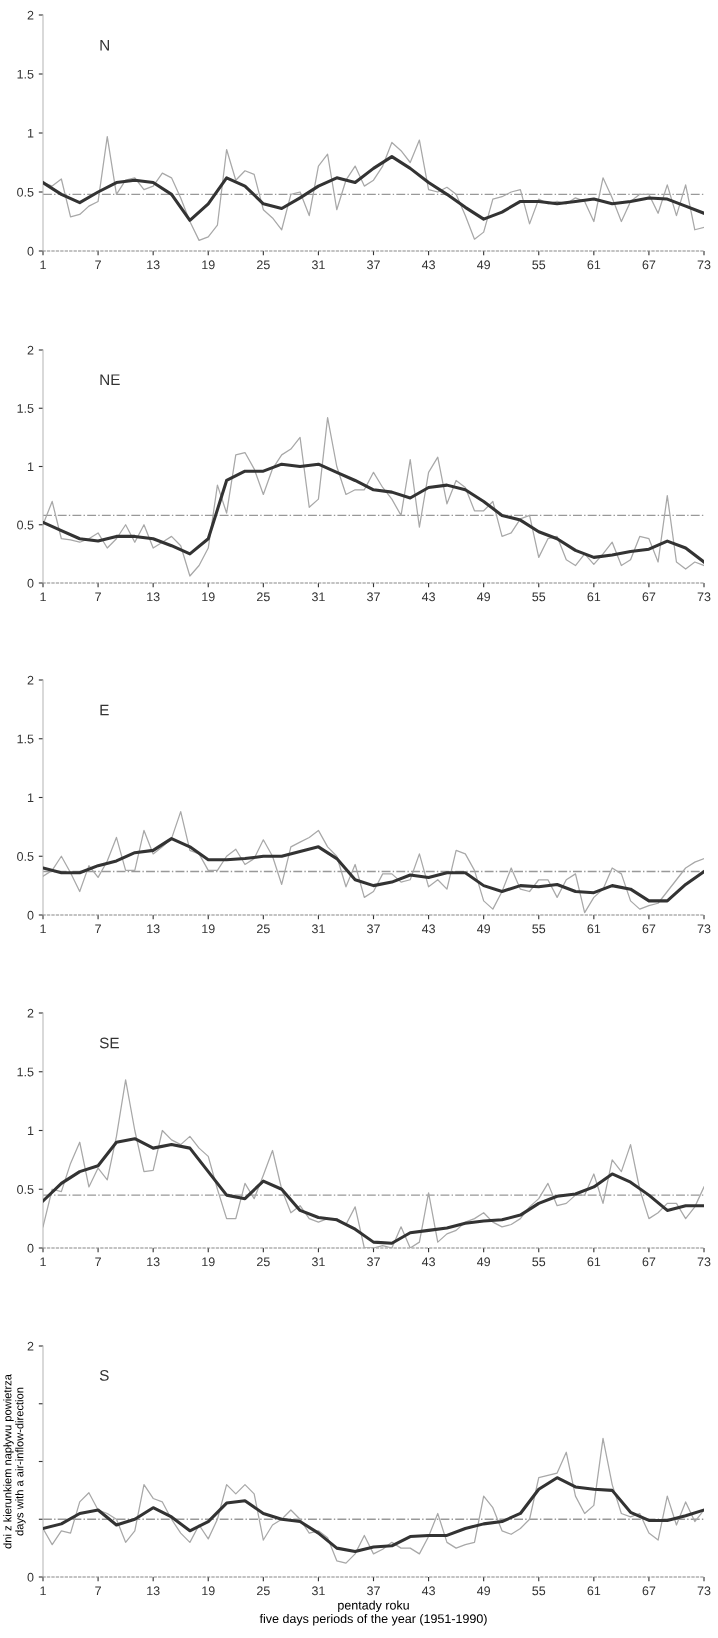  Describe the element at coordinates (109, 1043) in the screenshot. I see `text: SE` at that location.